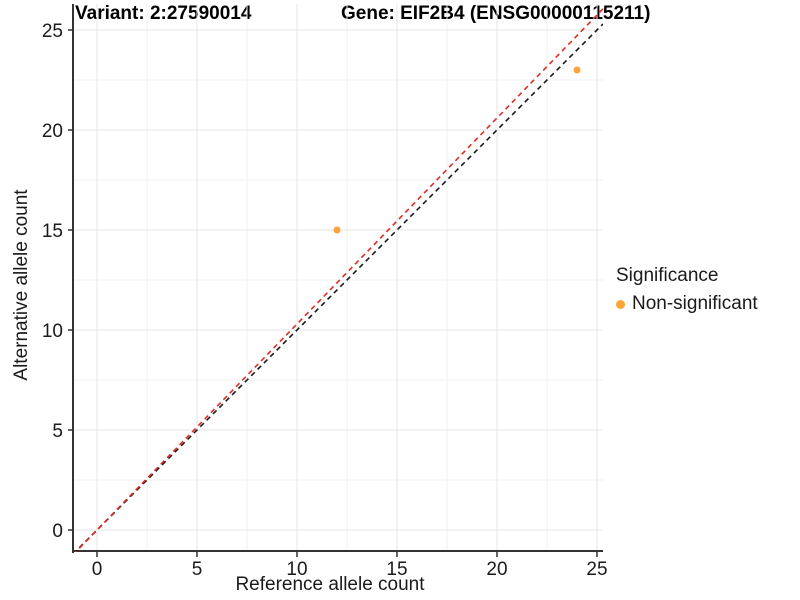 The image size is (800, 600). I want to click on x-tick-label: 10, so click(296, 569).